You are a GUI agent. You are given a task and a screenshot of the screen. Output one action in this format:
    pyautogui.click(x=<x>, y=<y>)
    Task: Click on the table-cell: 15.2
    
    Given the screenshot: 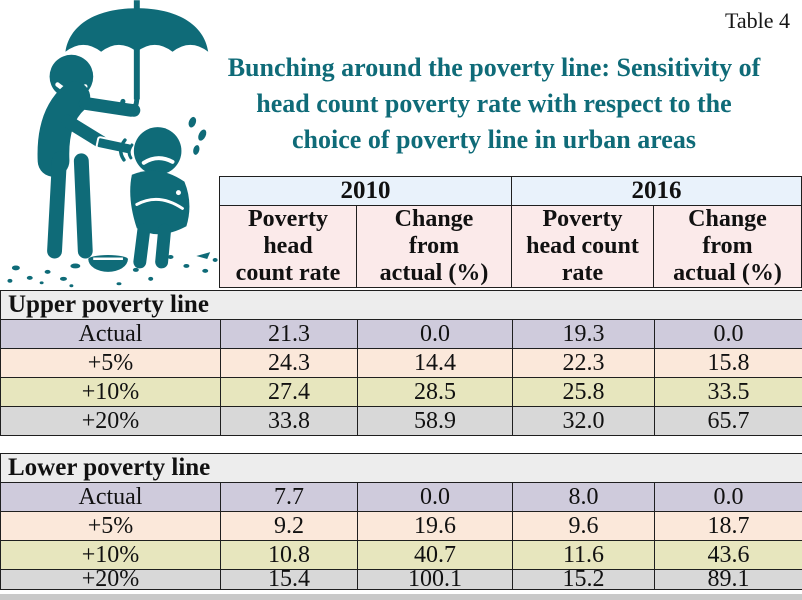 What is the action you would take?
    pyautogui.click(x=583, y=579)
    